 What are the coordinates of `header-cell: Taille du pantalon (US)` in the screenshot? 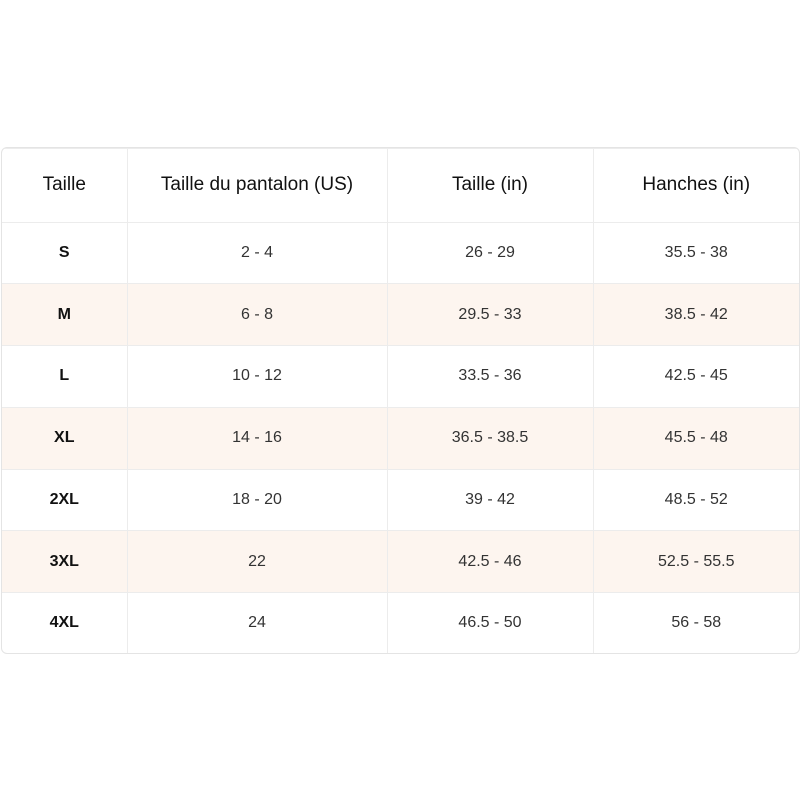 It's located at (257, 185).